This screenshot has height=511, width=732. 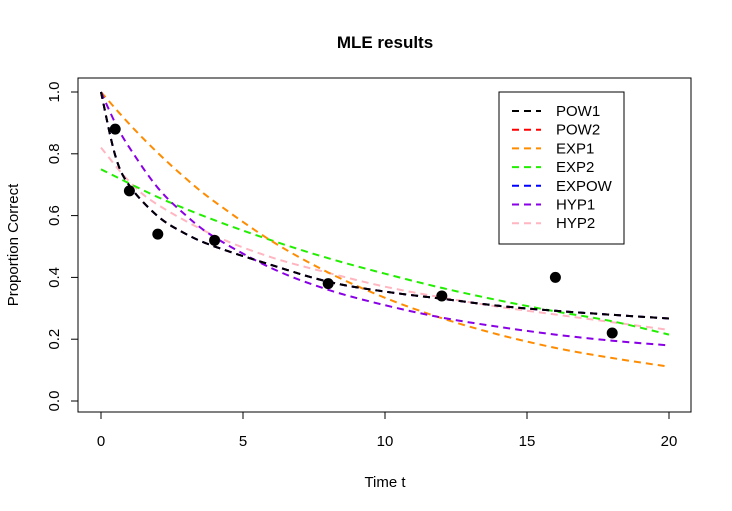 I want to click on y-tick-label: 0.8, so click(x=54, y=153).